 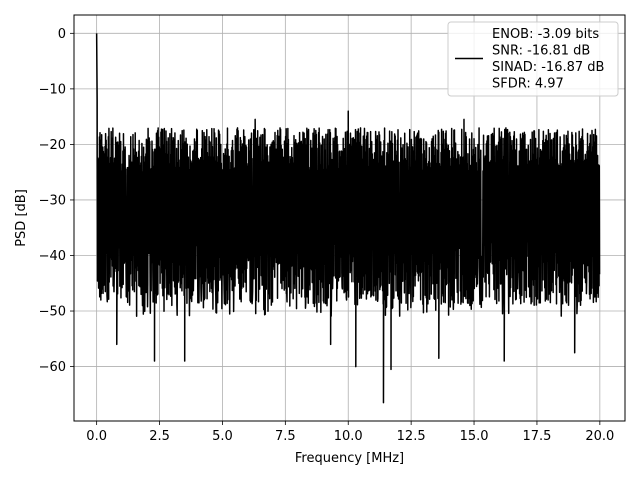 I want to click on legend-line-sinad: SINAD: -16.87 dB, so click(x=548, y=67).